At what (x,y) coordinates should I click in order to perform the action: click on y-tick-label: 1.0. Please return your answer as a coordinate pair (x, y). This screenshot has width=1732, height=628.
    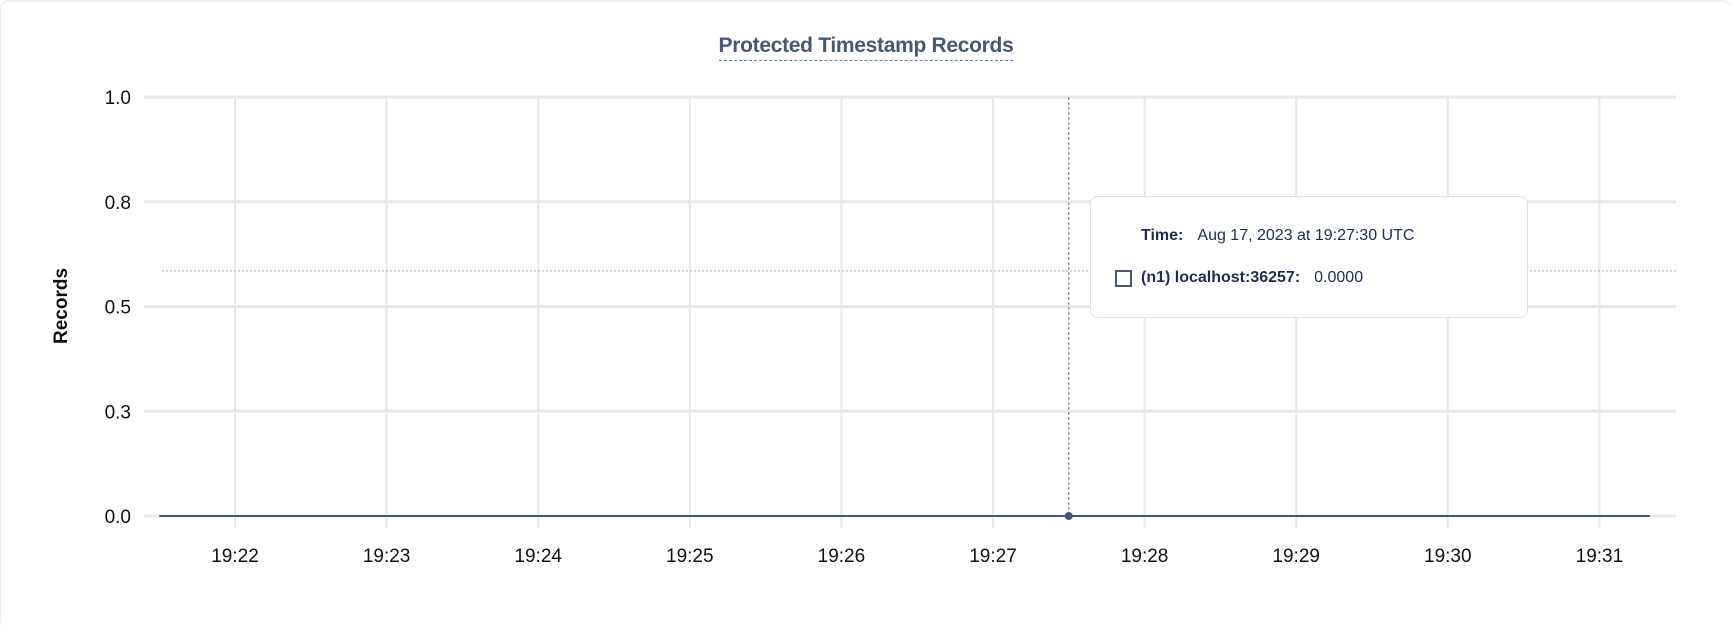
    Looking at the image, I should click on (118, 98).